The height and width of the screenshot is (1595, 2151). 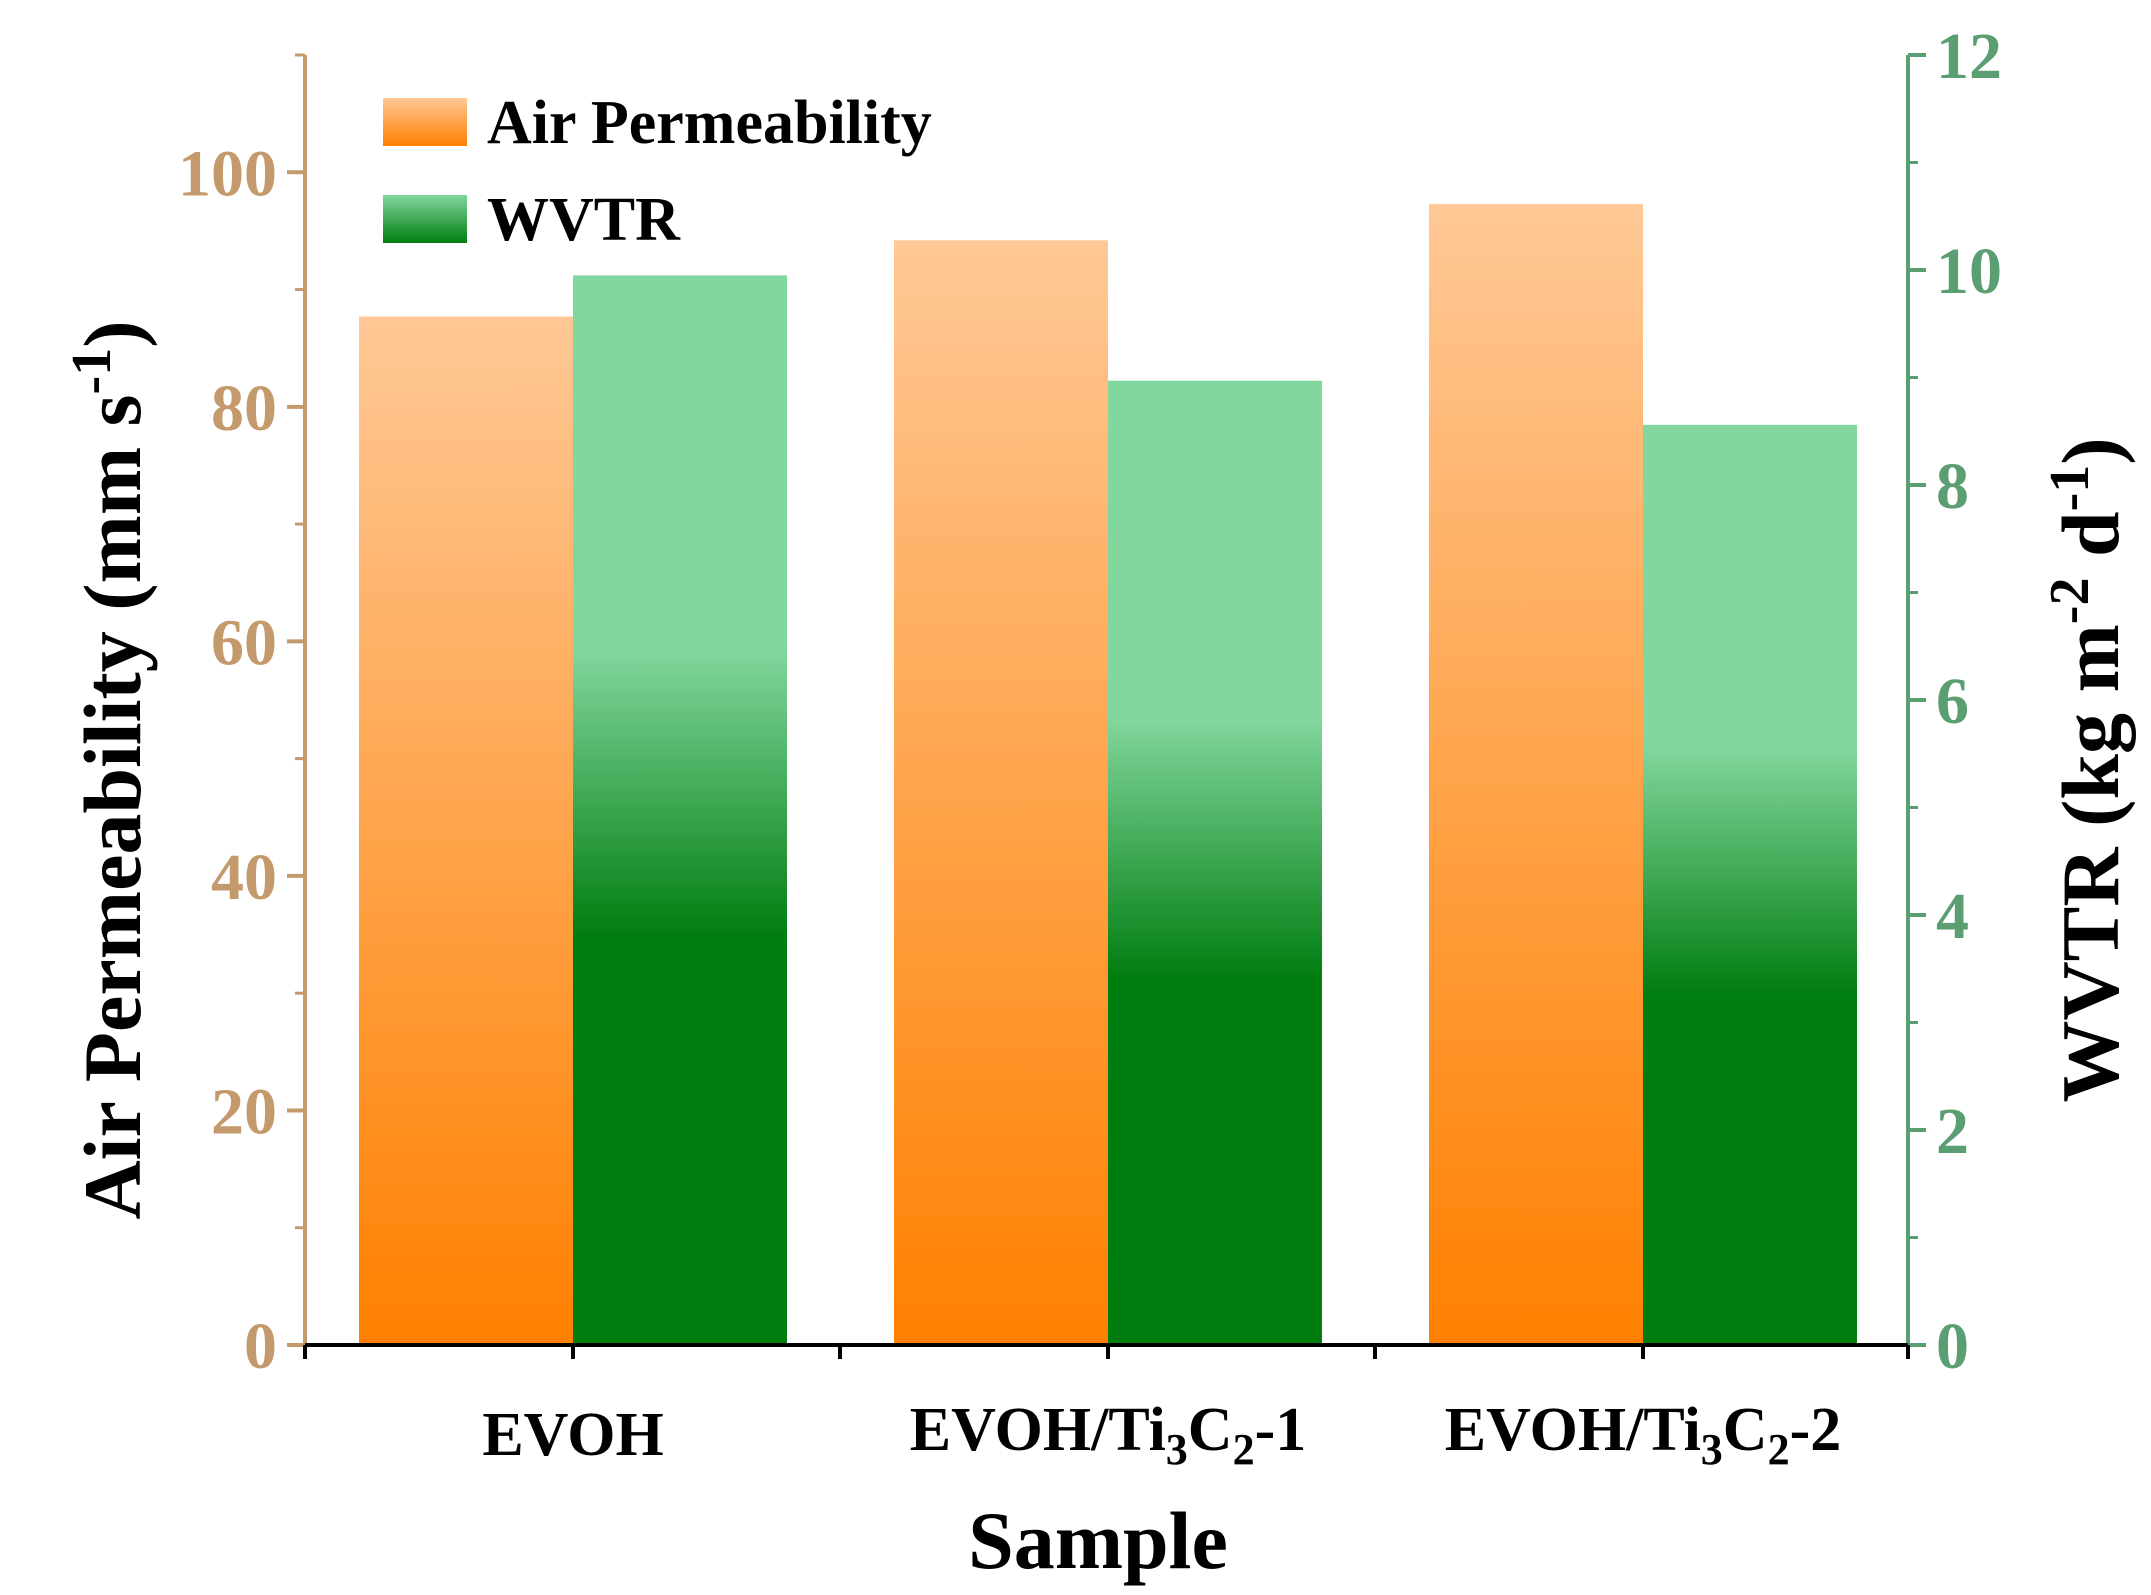 I want to click on y-axis-right-tick-label: 8, so click(x=1952, y=486).